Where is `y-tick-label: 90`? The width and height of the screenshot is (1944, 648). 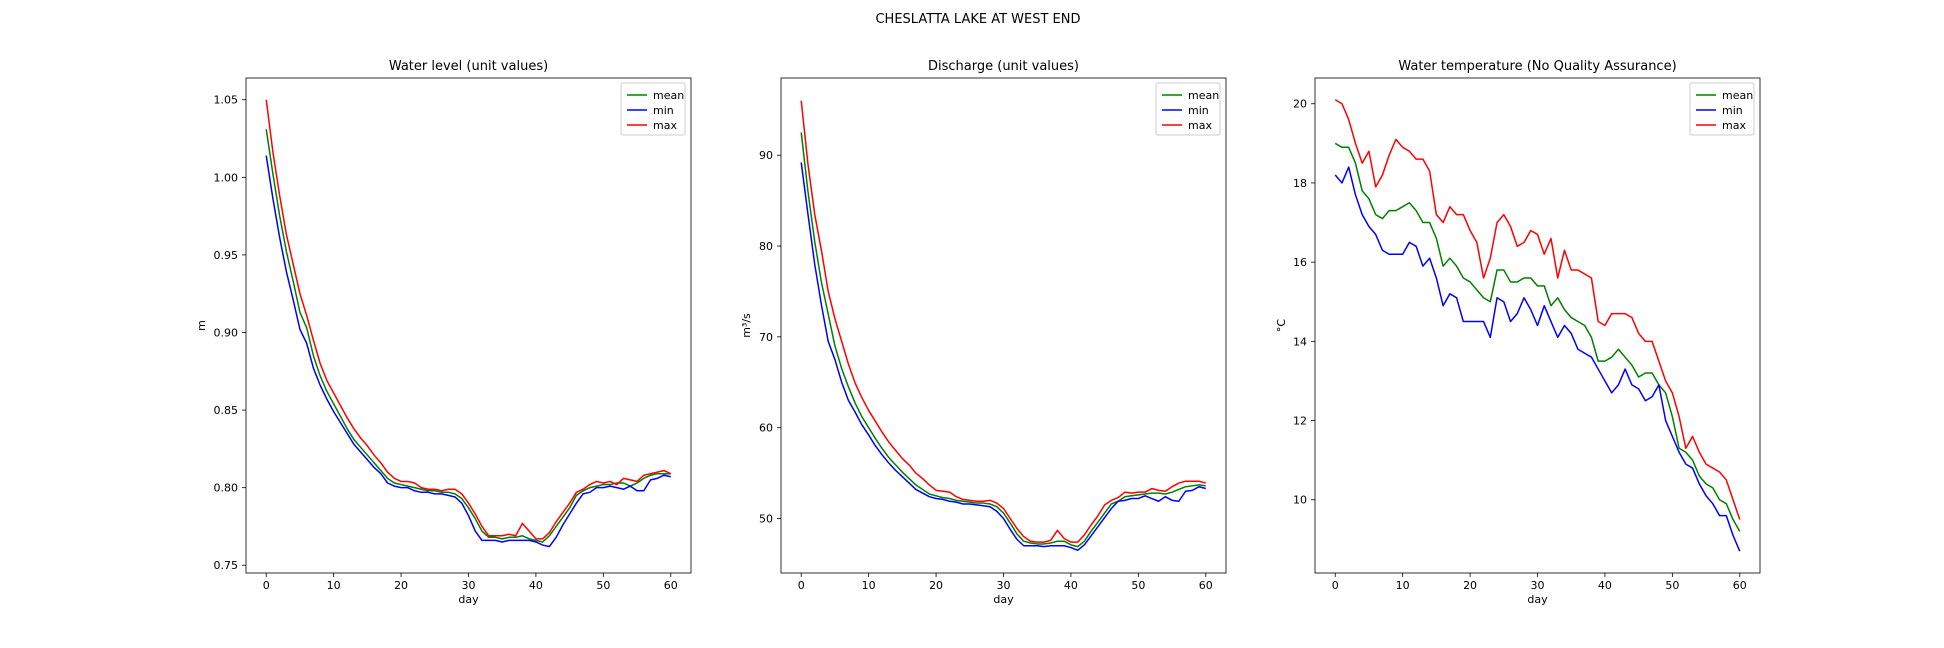 y-tick-label: 90 is located at coordinates (766, 155).